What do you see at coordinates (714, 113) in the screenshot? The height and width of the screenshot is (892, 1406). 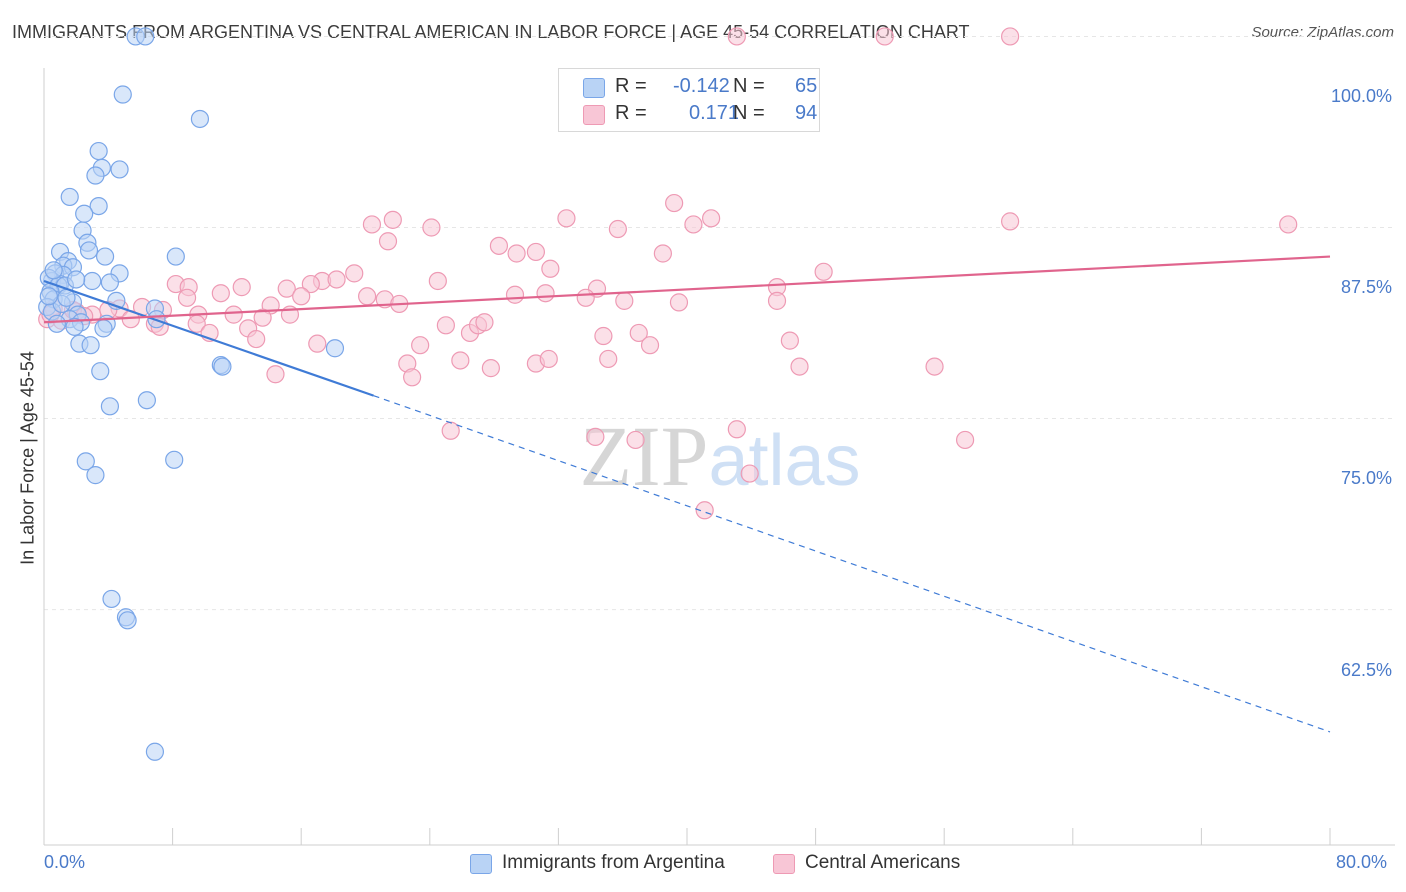 I see `stats-r-value: 0.171` at bounding box center [714, 113].